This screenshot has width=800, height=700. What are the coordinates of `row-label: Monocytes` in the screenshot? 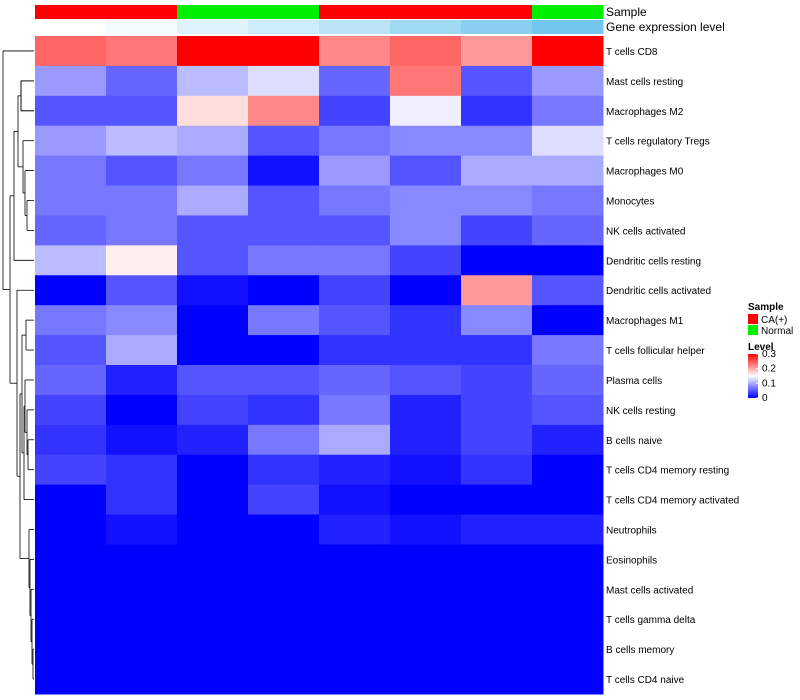 It's located at (630, 202).